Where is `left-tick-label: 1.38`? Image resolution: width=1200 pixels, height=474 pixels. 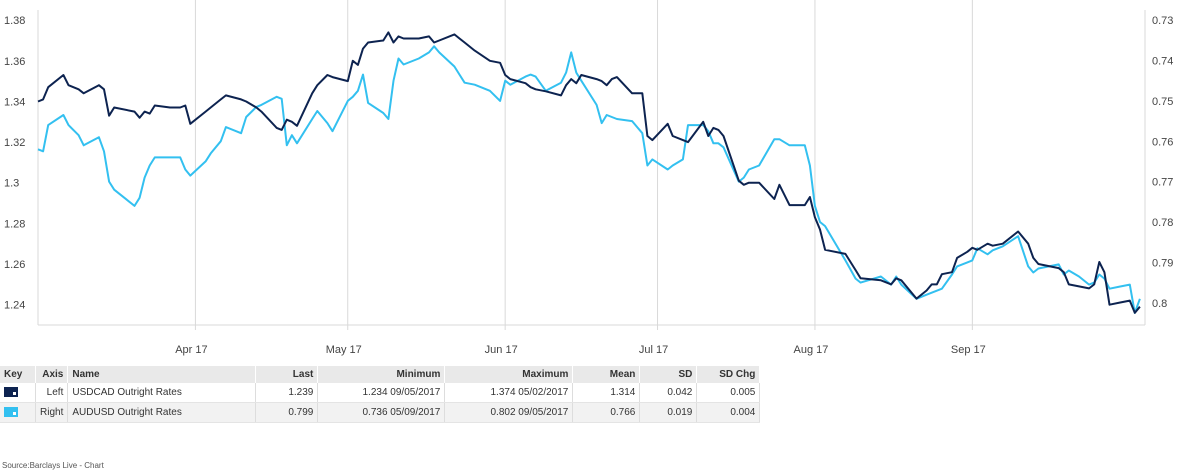 left-tick-label: 1.38 is located at coordinates (14, 21).